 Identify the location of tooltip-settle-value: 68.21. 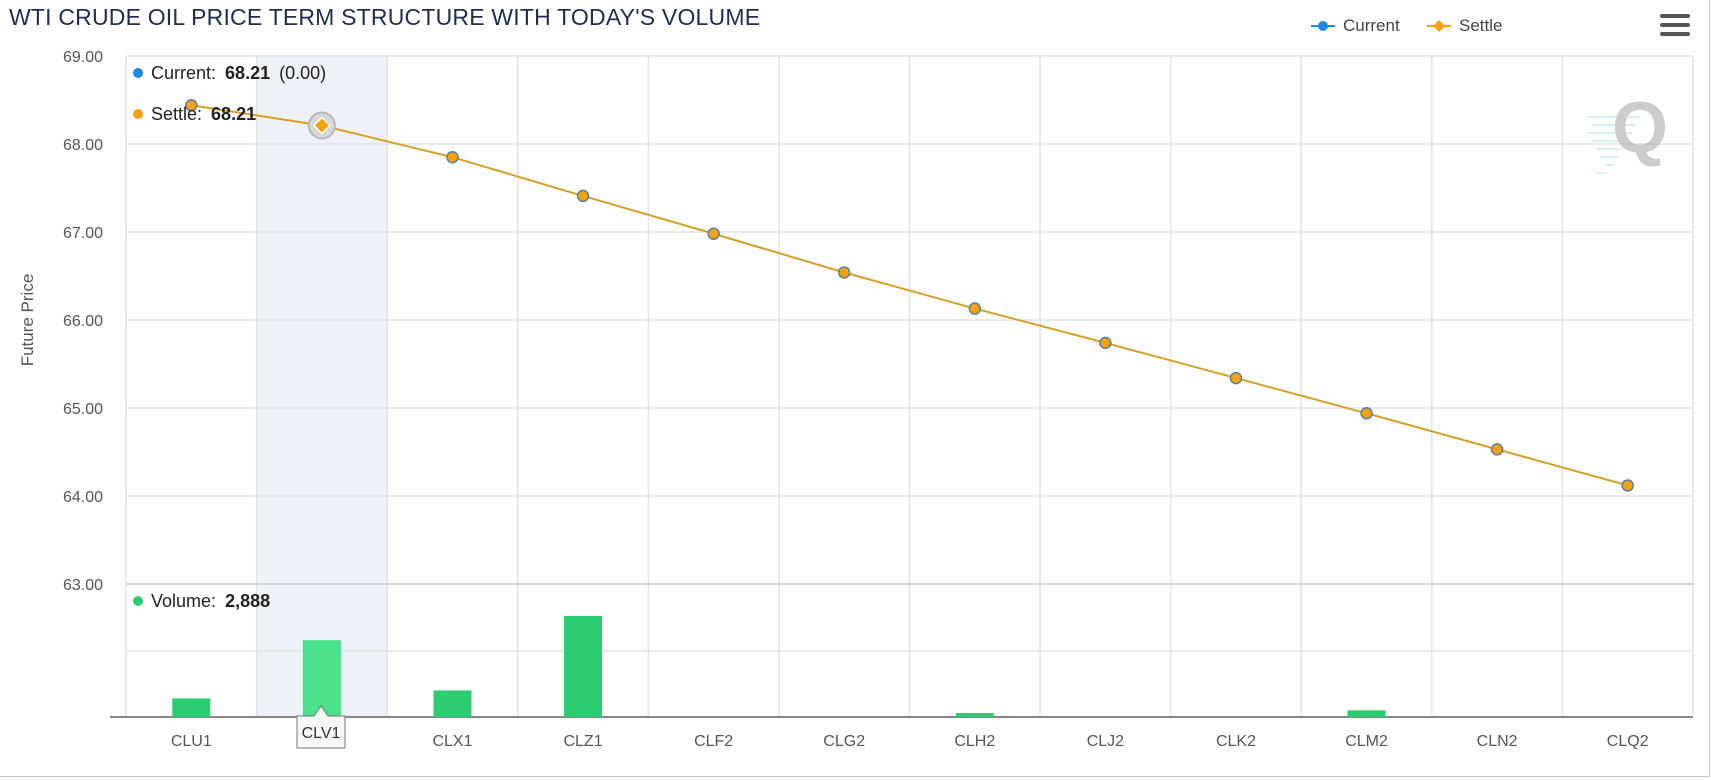
(233, 114).